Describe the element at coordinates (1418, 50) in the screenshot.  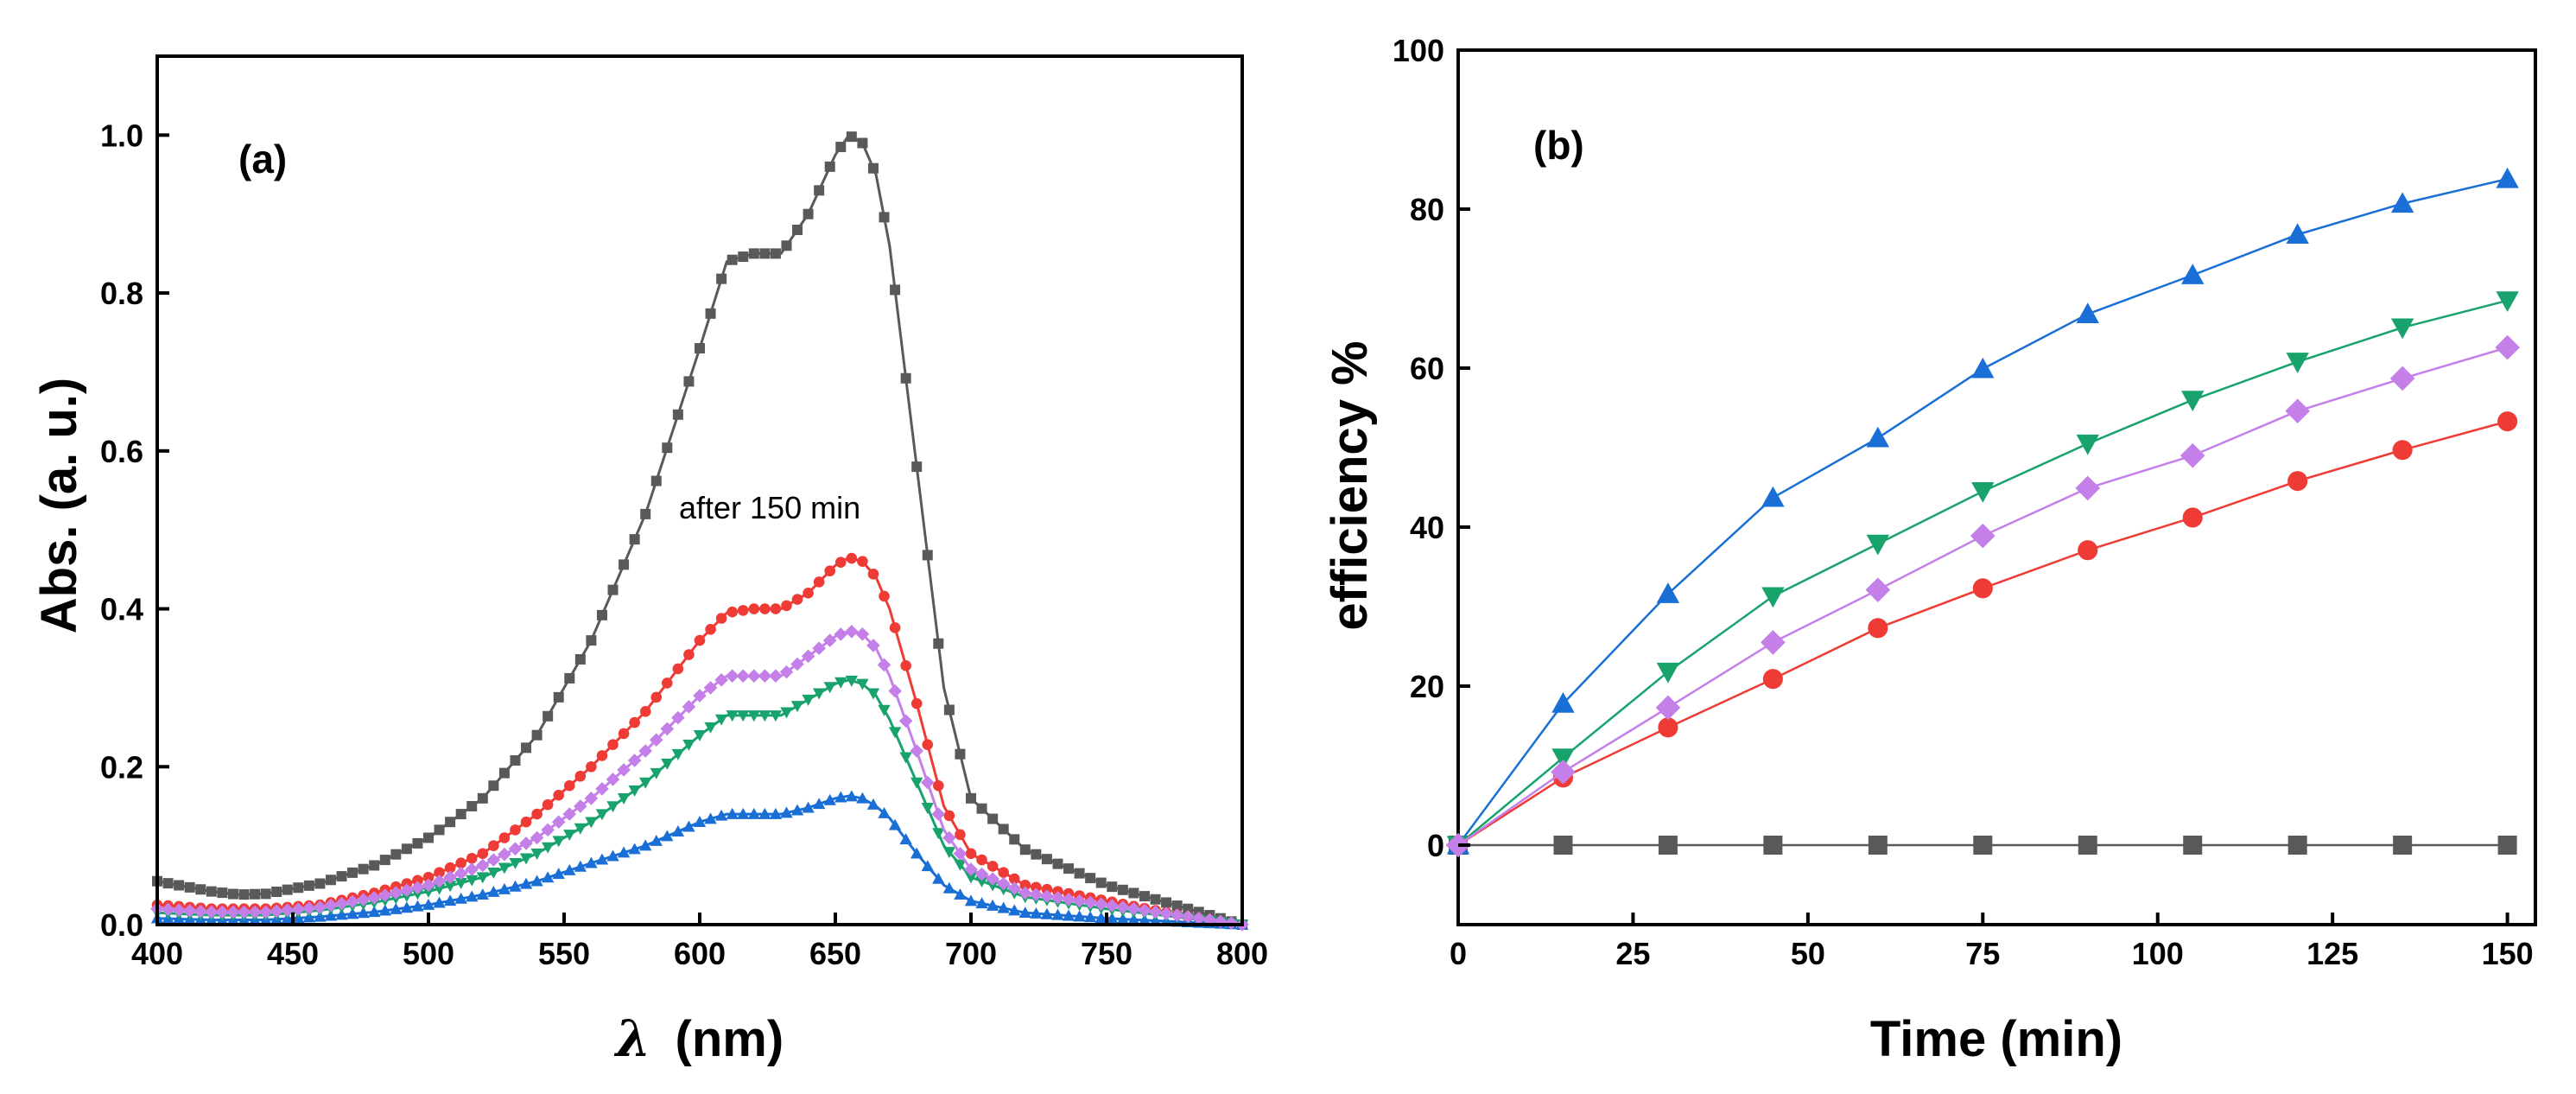
I see `panel-b-ytick-label: 100` at that location.